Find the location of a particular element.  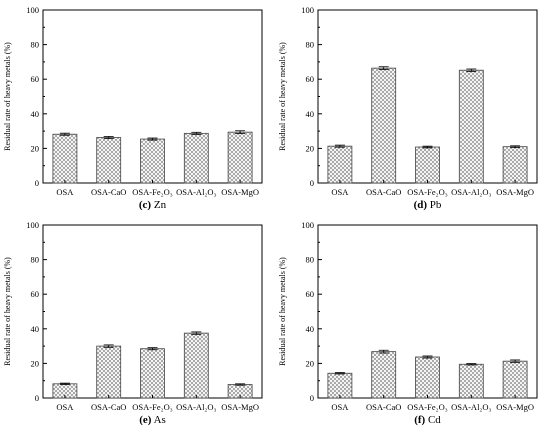

panel-label: (f) is located at coordinates (419, 420).